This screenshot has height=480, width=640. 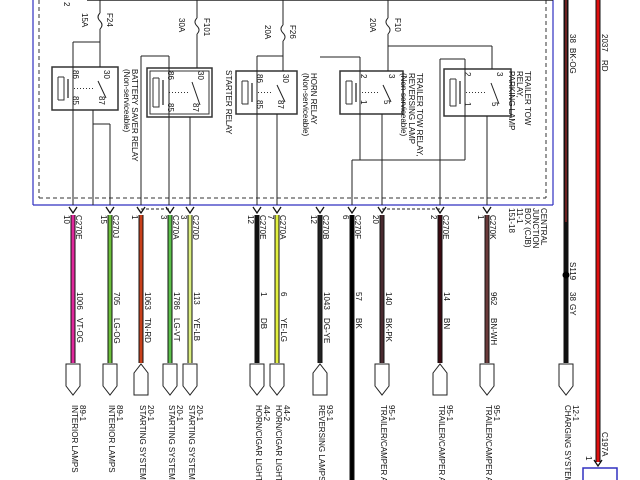 What do you see at coordinates (313, 99) in the screenshot?
I see `relay-name: HORN RELAY` at bounding box center [313, 99].